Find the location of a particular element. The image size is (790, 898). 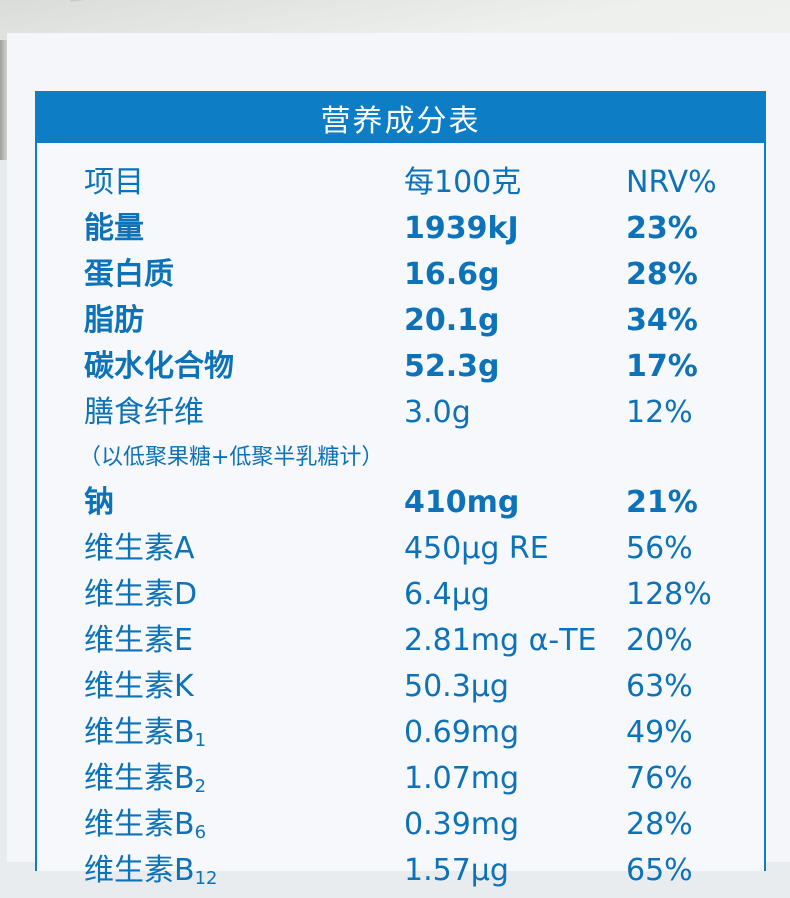

table-row: 能量 1939kJ 23% is located at coordinates (400, 229).